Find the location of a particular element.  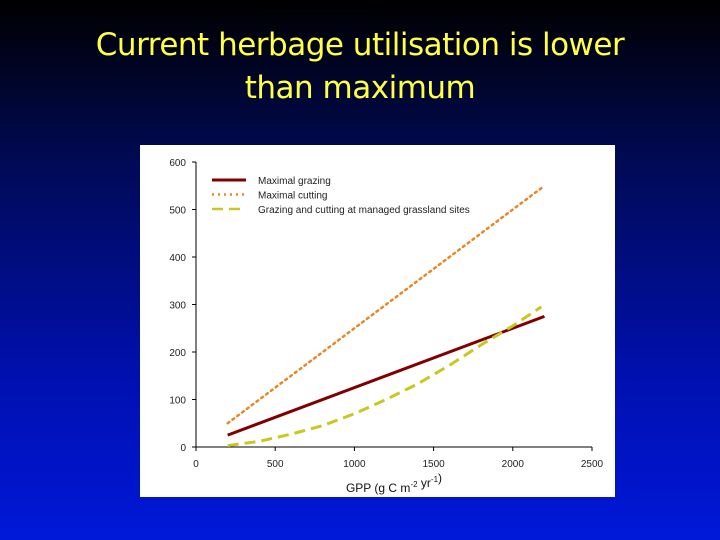

title-line-2: than maximum is located at coordinates (360, 88).